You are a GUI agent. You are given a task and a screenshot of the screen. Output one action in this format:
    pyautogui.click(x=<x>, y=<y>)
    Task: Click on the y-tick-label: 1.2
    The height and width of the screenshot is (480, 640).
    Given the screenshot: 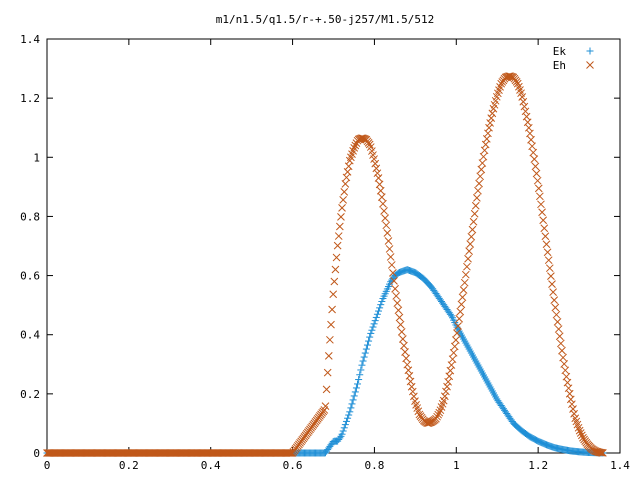 What is the action you would take?
    pyautogui.click(x=30, y=98)
    